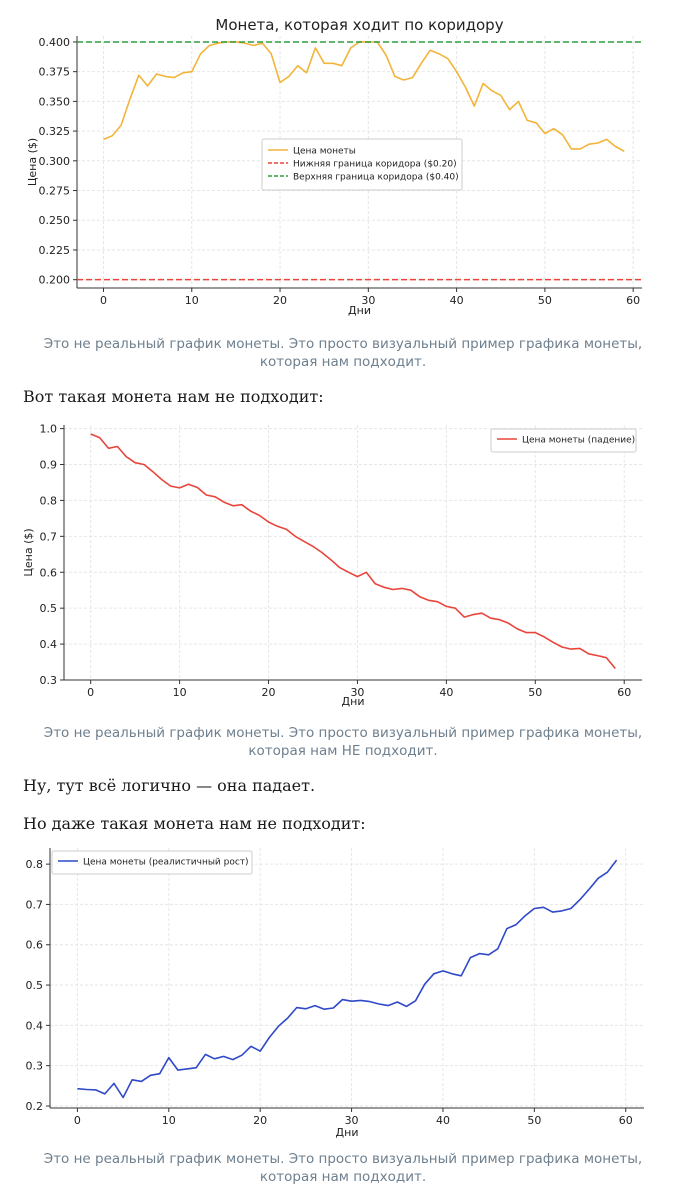  I want to click on y-tick-label: 0.9, so click(49, 465).